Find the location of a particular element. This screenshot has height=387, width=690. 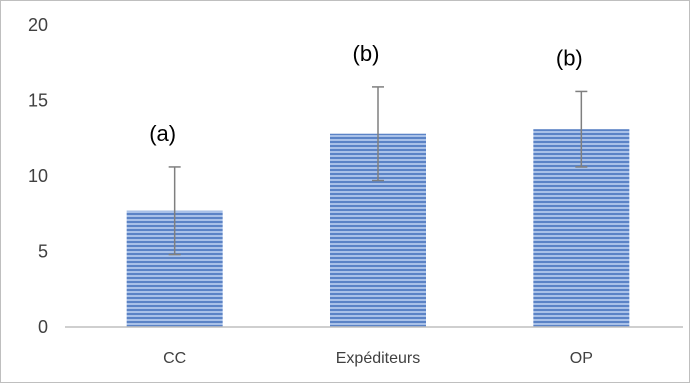

x-tick-label: Expéditeurs is located at coordinates (378, 358).